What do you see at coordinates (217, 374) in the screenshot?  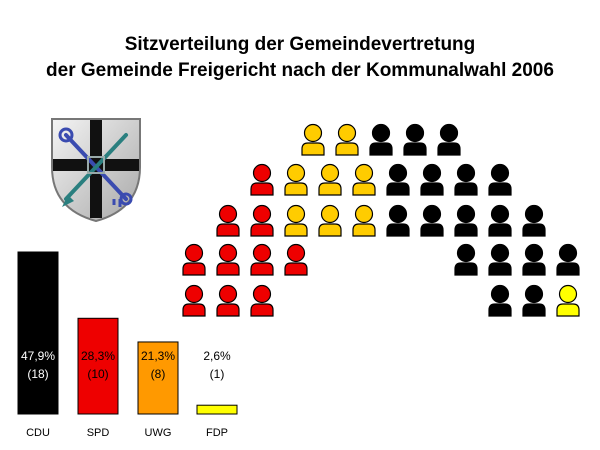 I see `seat-count-label: (1)` at bounding box center [217, 374].